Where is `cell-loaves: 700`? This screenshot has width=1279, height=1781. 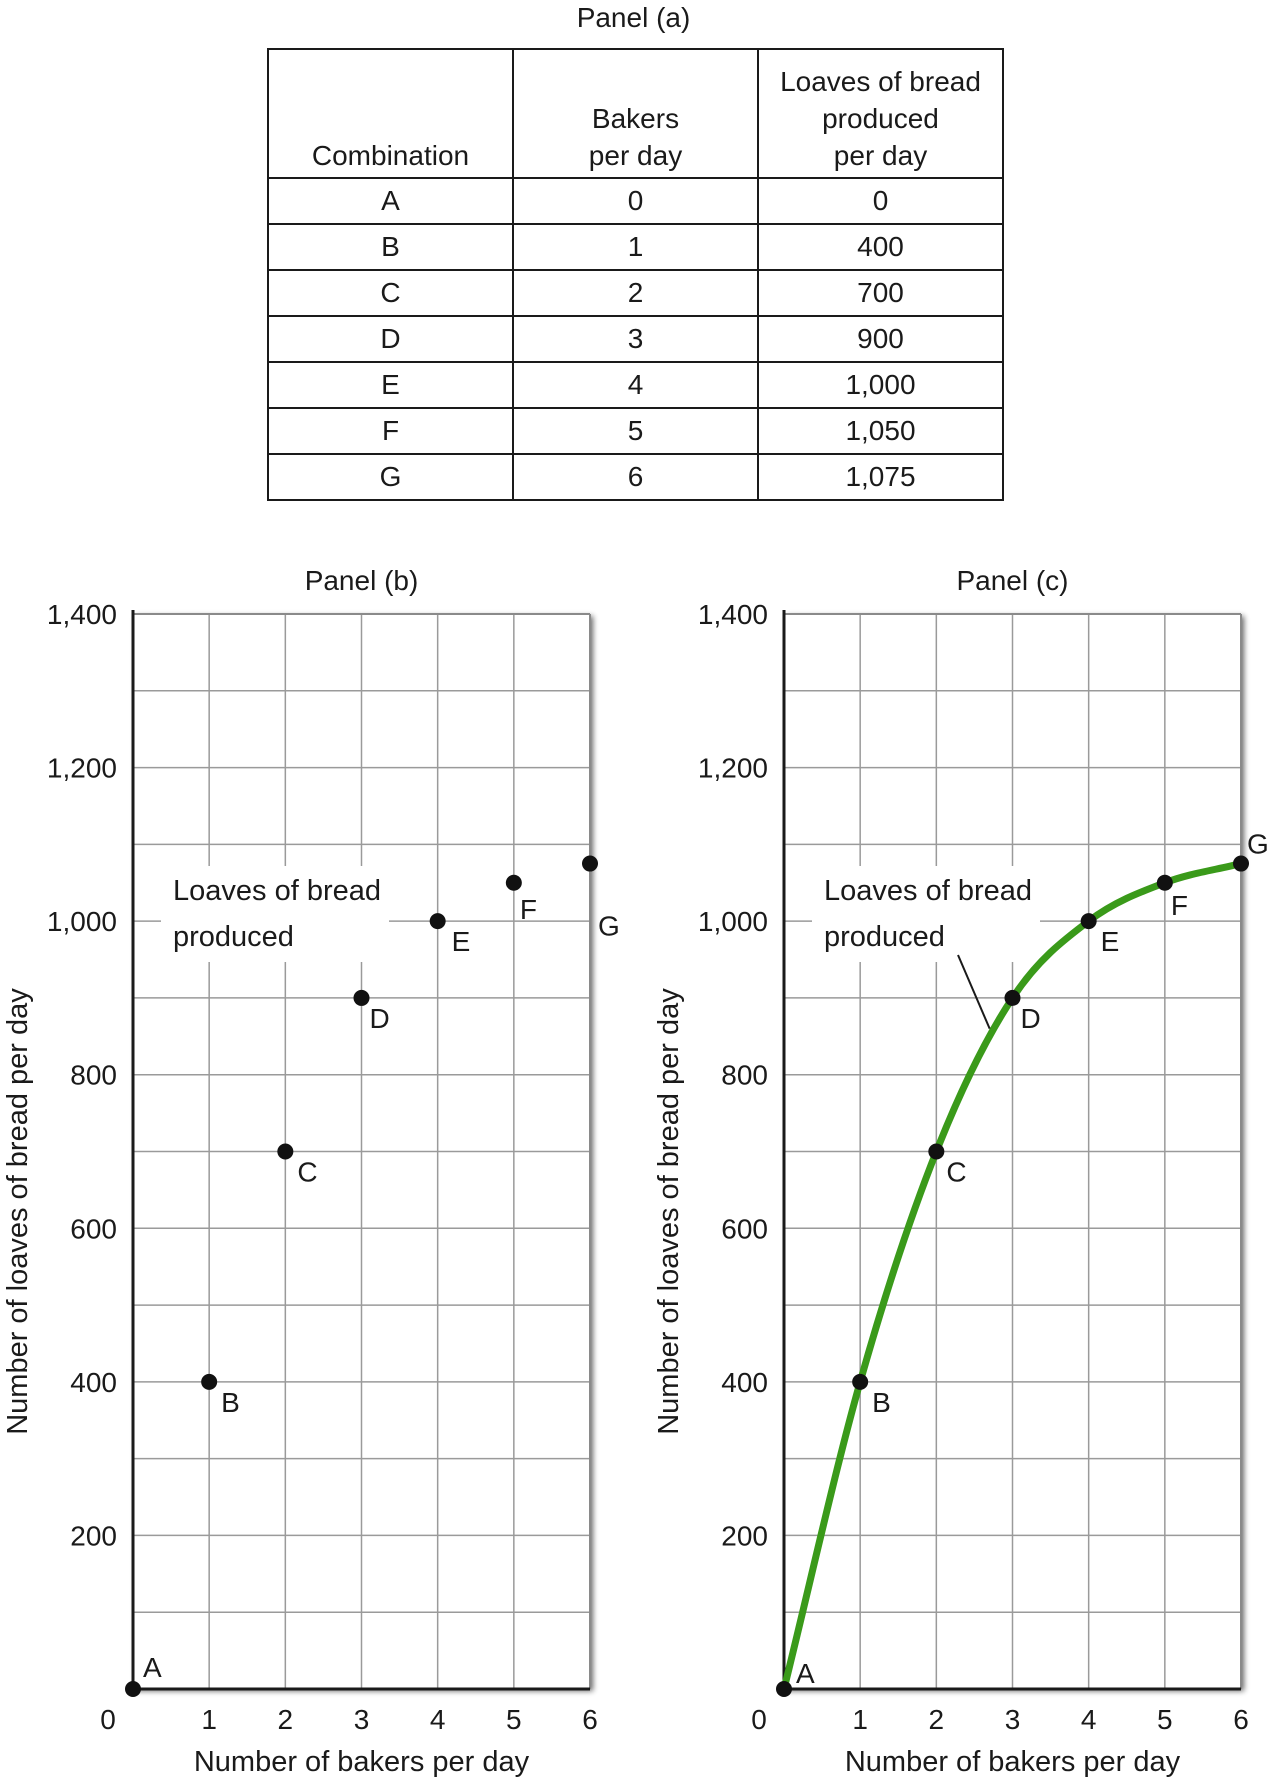
cell-loaves: 700 is located at coordinates (880, 293).